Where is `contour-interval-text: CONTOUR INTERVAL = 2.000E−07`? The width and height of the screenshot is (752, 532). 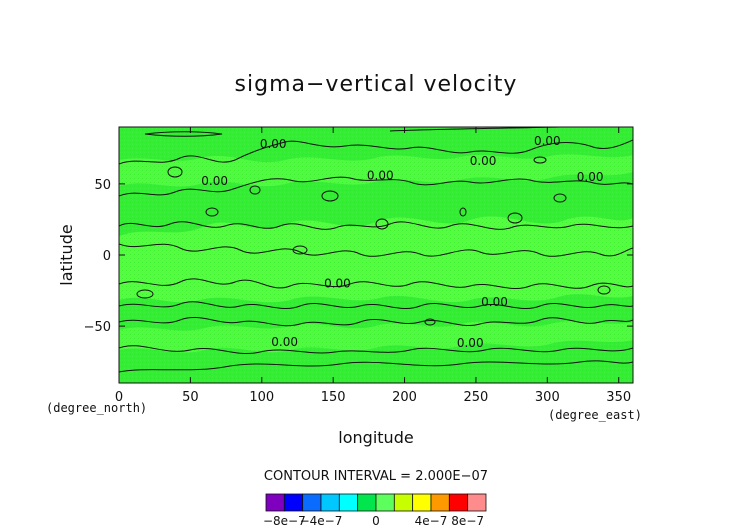 contour-interval-text: CONTOUR INTERVAL = 2.000E−07 is located at coordinates (376, 476).